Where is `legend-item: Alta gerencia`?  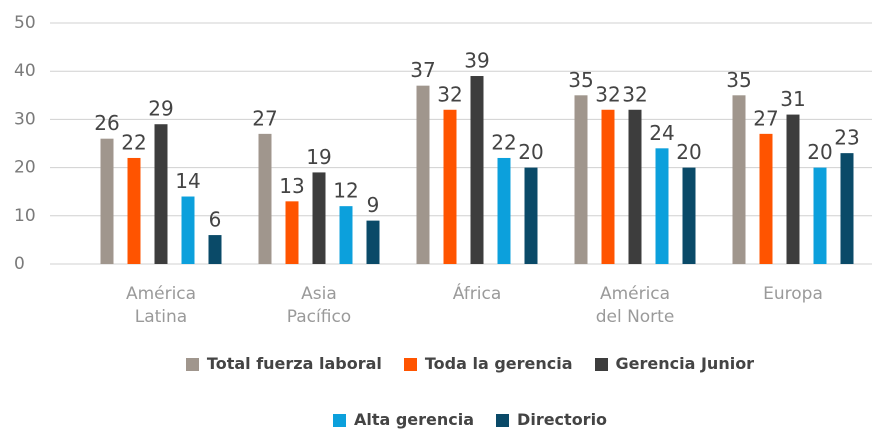
legend-item: Alta gerencia is located at coordinates (403, 420).